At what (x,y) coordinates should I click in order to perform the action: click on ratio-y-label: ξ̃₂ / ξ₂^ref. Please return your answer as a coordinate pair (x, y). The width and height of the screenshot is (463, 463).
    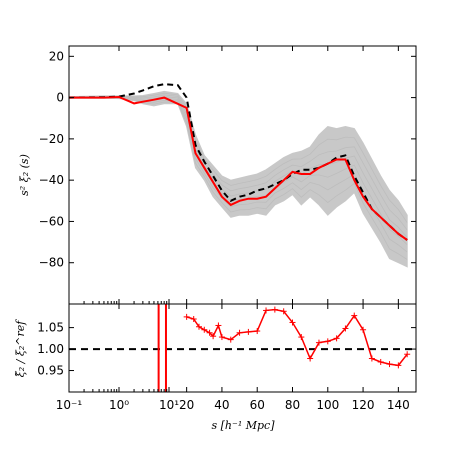
    Looking at the image, I should click on (20, 348).